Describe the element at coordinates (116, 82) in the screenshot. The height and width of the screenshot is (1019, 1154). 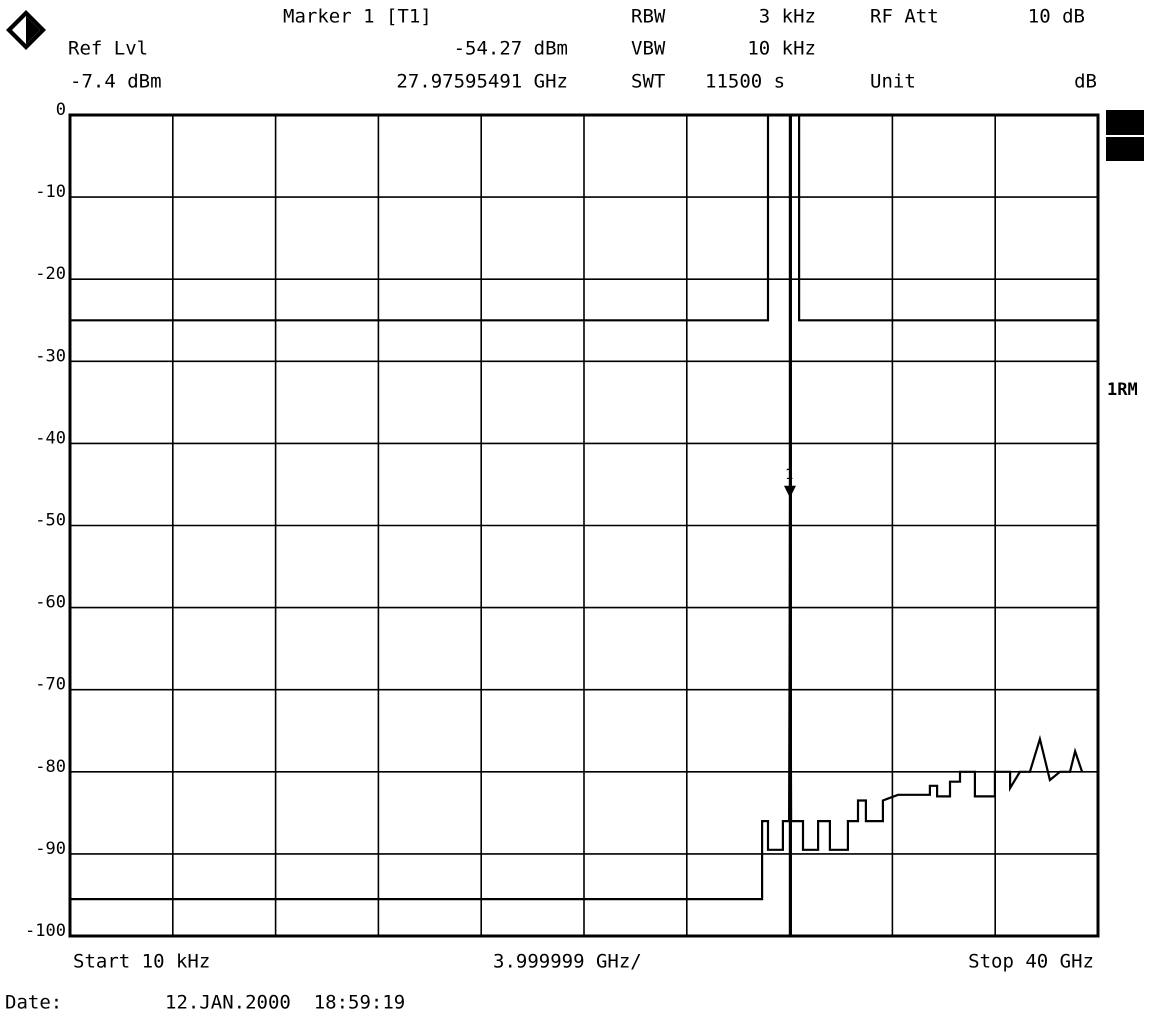
I see `ref-level: -7.4 dBm` at that location.